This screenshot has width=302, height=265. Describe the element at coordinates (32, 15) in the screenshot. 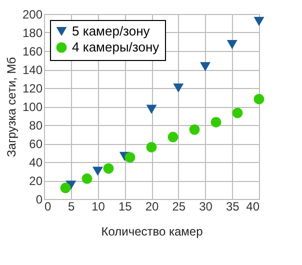

I see `y-tick-label: 200` at that location.